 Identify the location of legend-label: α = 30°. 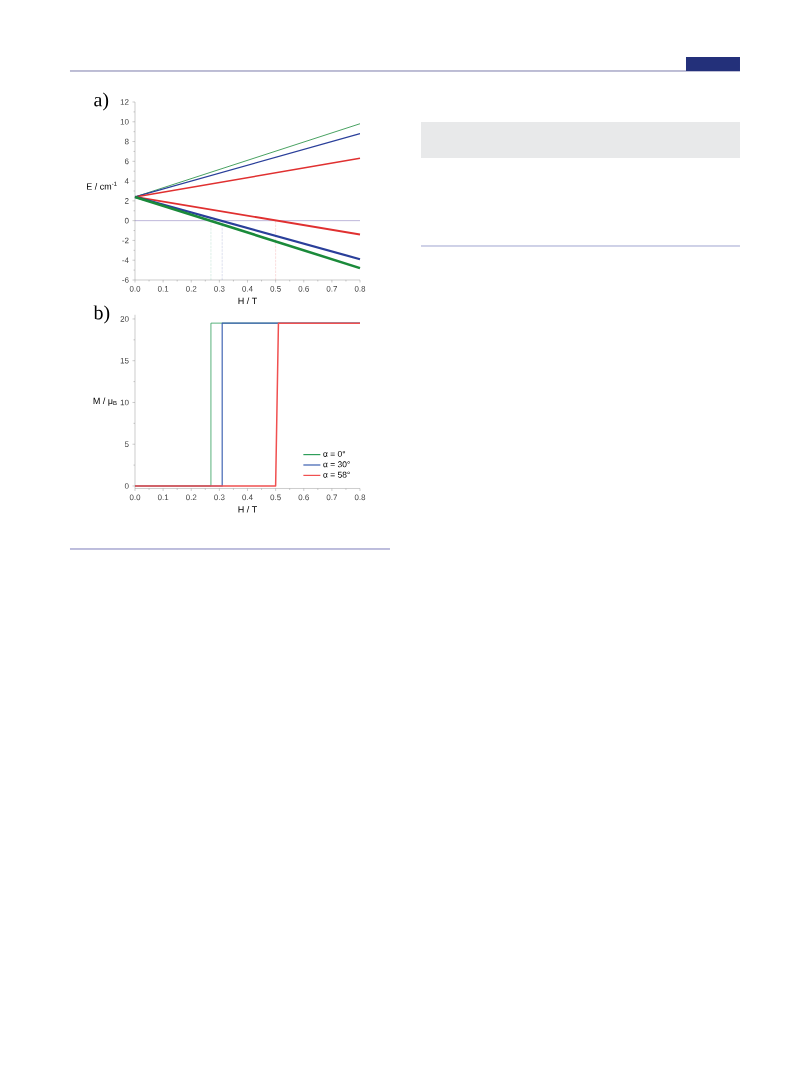
(336, 464).